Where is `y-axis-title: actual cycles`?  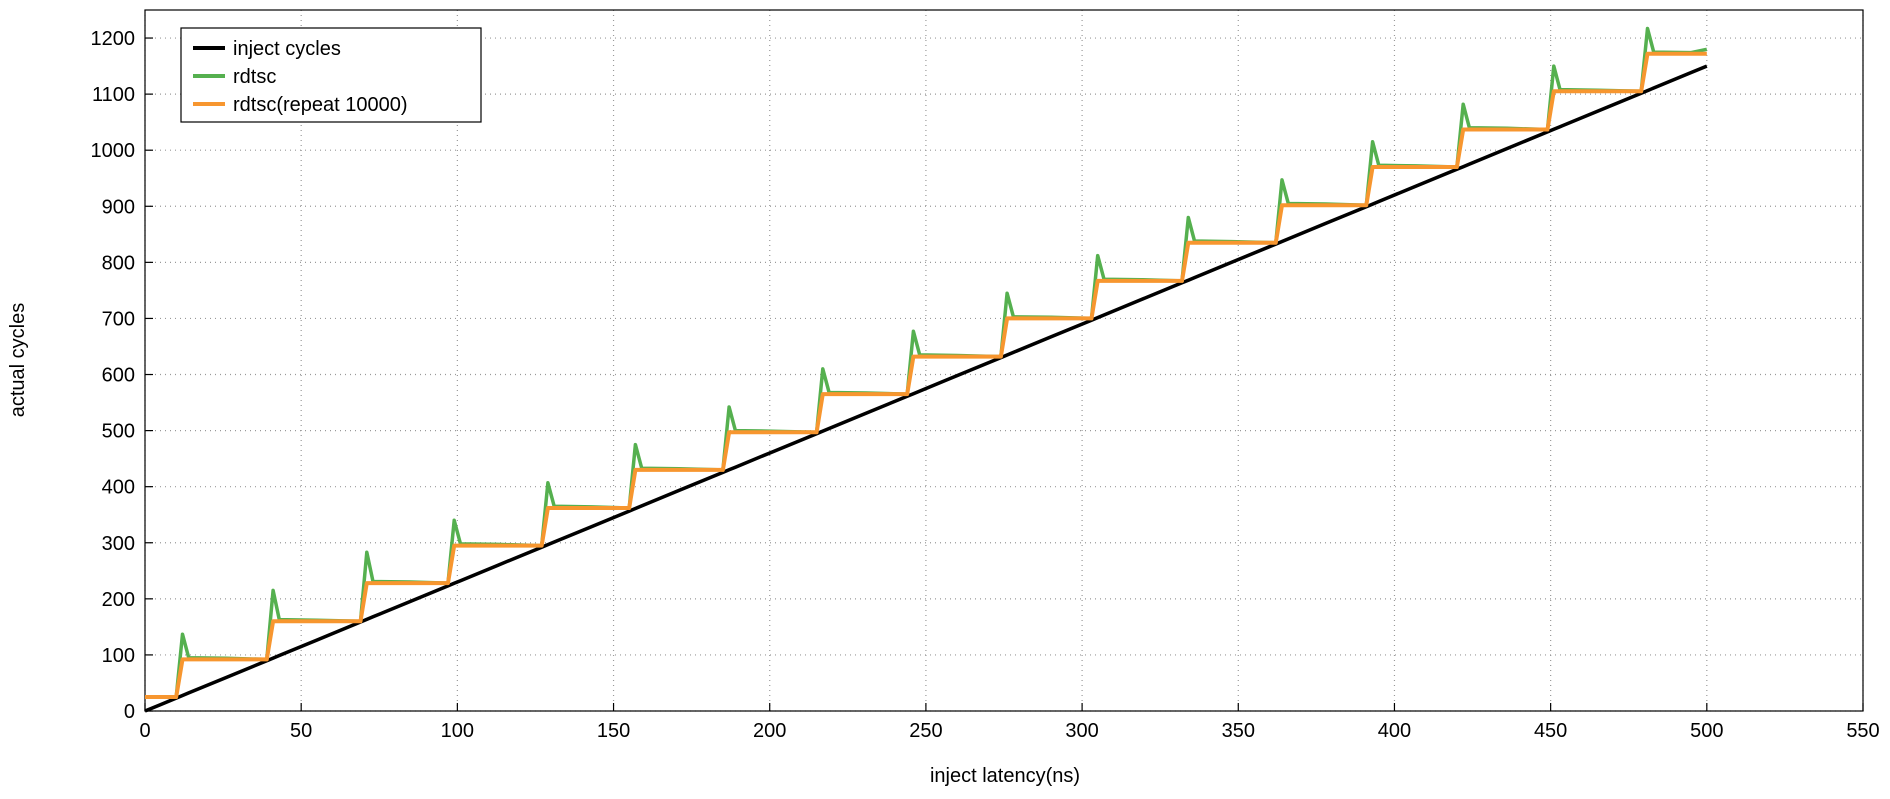 y-axis-title: actual cycles is located at coordinates (18, 360).